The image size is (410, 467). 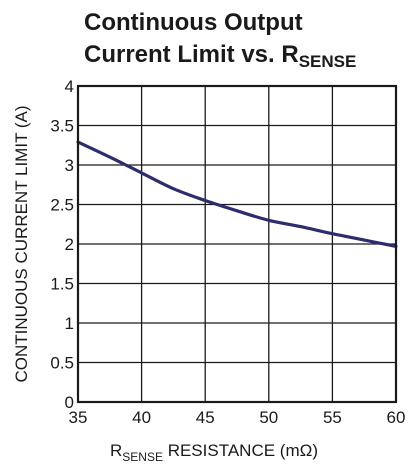 I want to click on y-tick-labels: 0 0.5 1 1.5 2 2.5 3 3.5 4, so click(x=62, y=244).